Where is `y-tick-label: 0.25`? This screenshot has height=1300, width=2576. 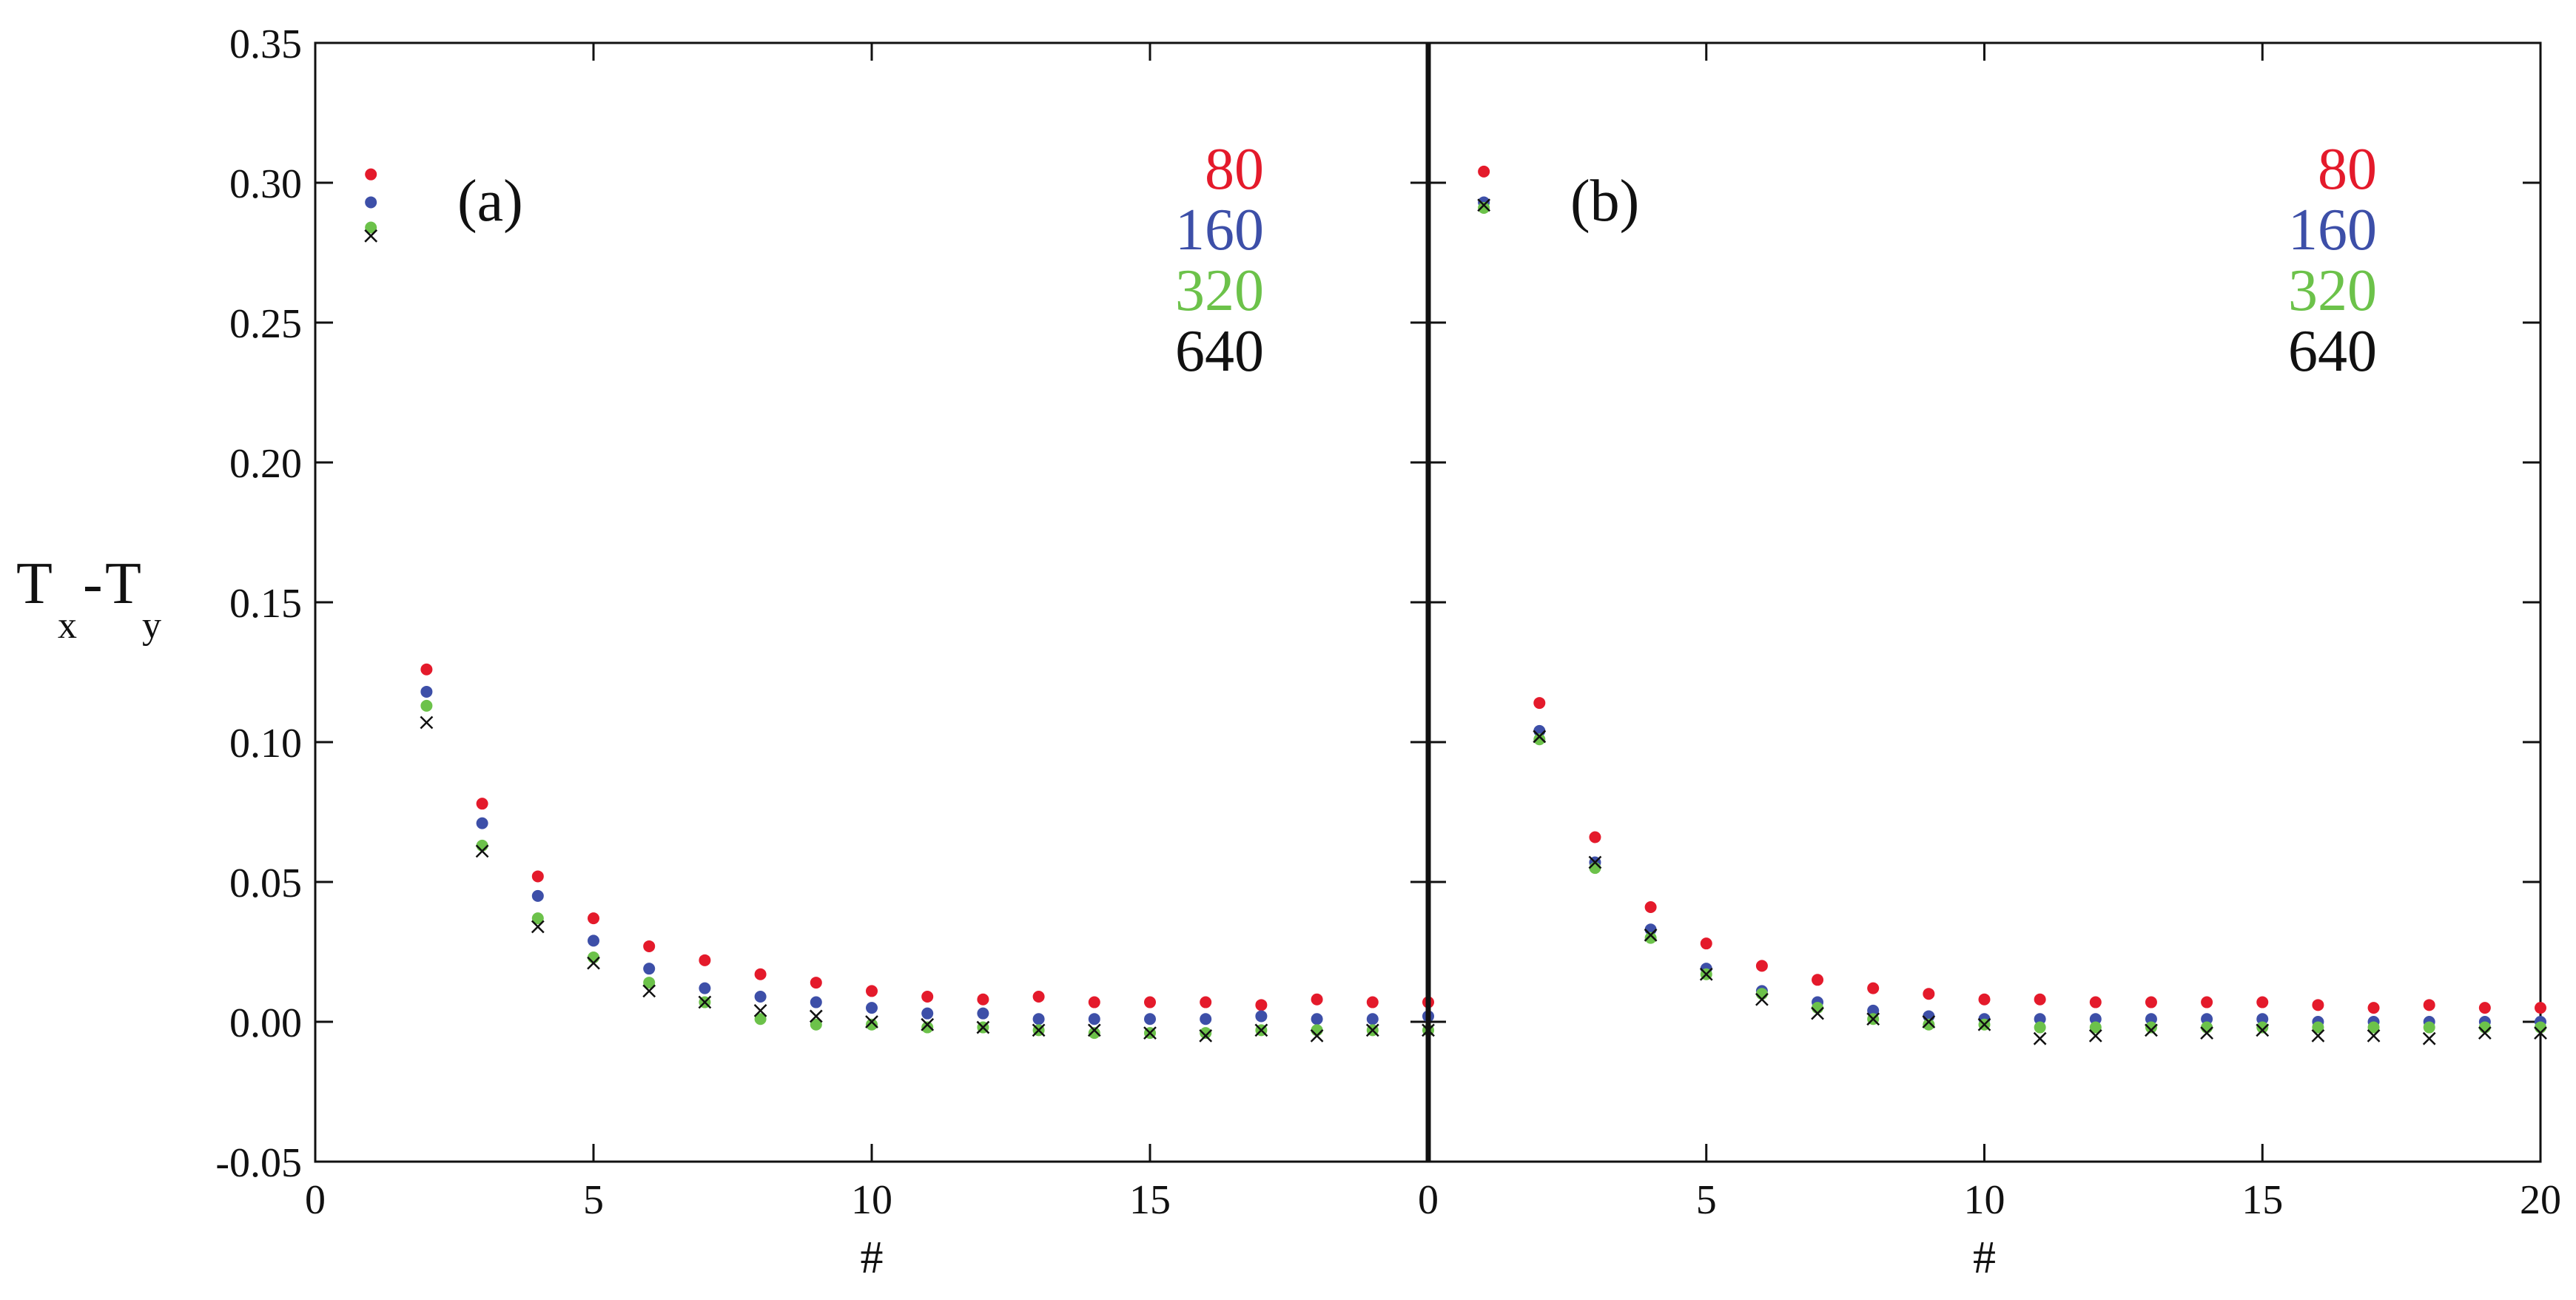 y-tick-label: 0.25 is located at coordinates (265, 324).